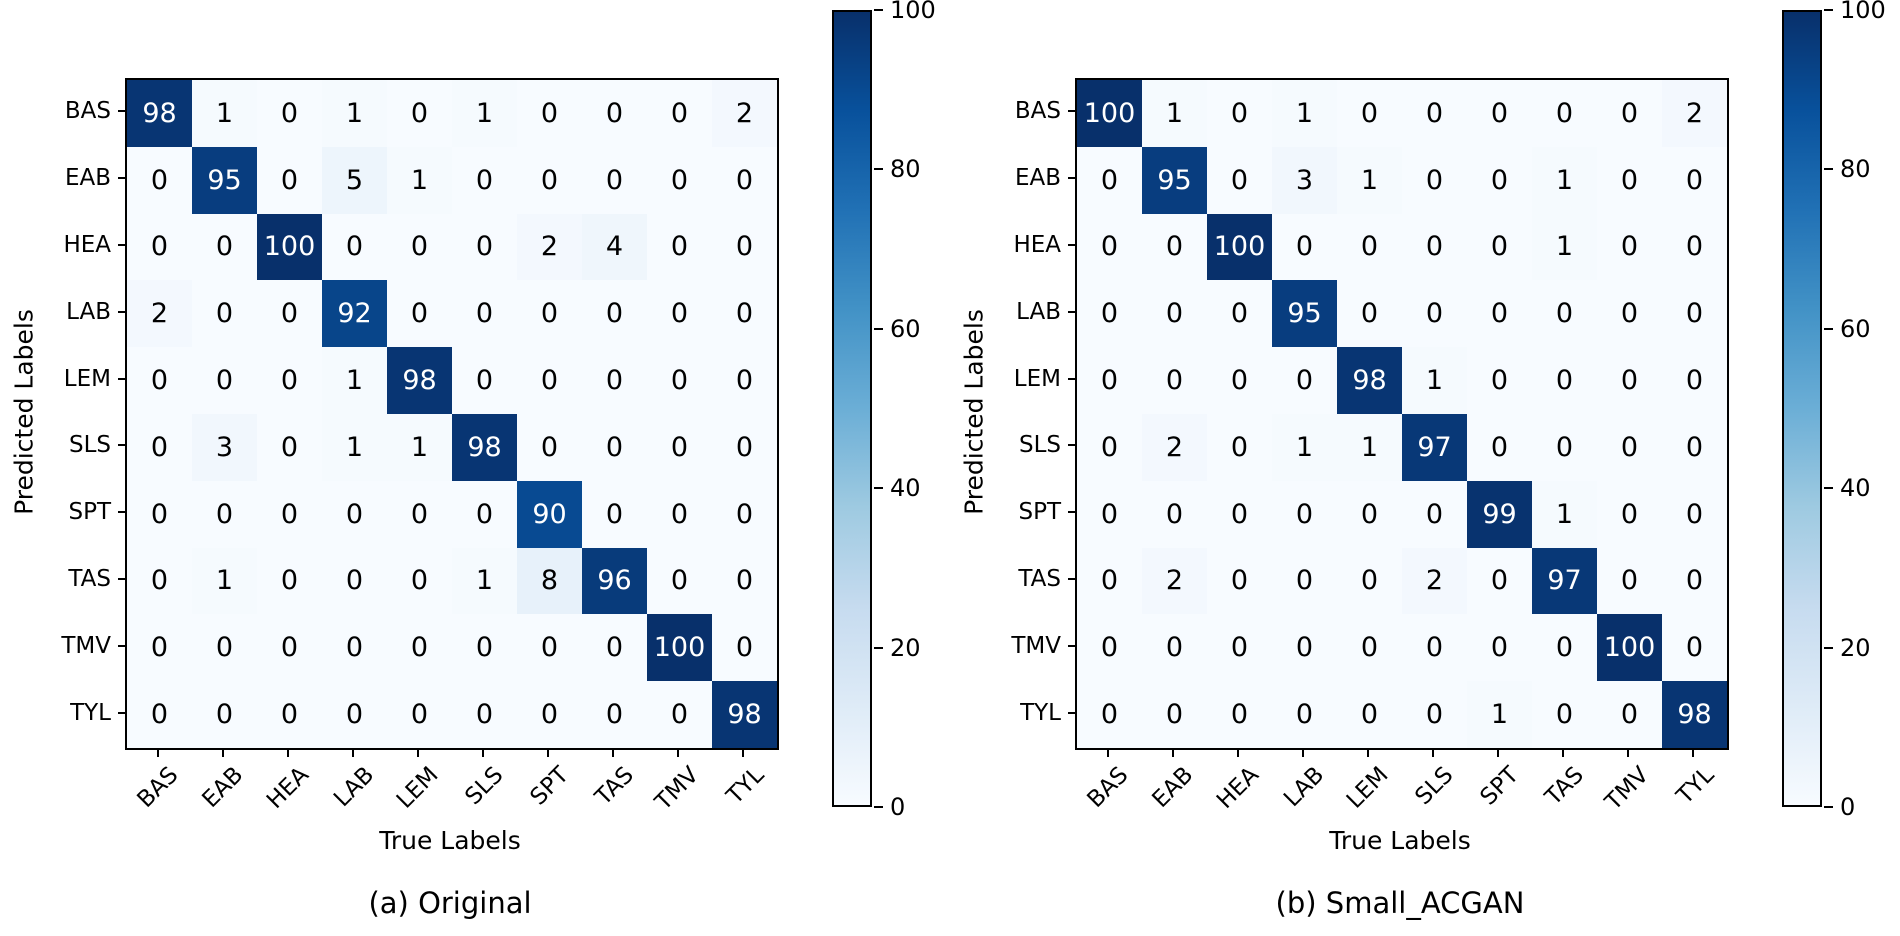 Image resolution: width=1900 pixels, height=936 pixels. What do you see at coordinates (1368, 788) in the screenshot?
I see `x-tick-label: LEM` at bounding box center [1368, 788].